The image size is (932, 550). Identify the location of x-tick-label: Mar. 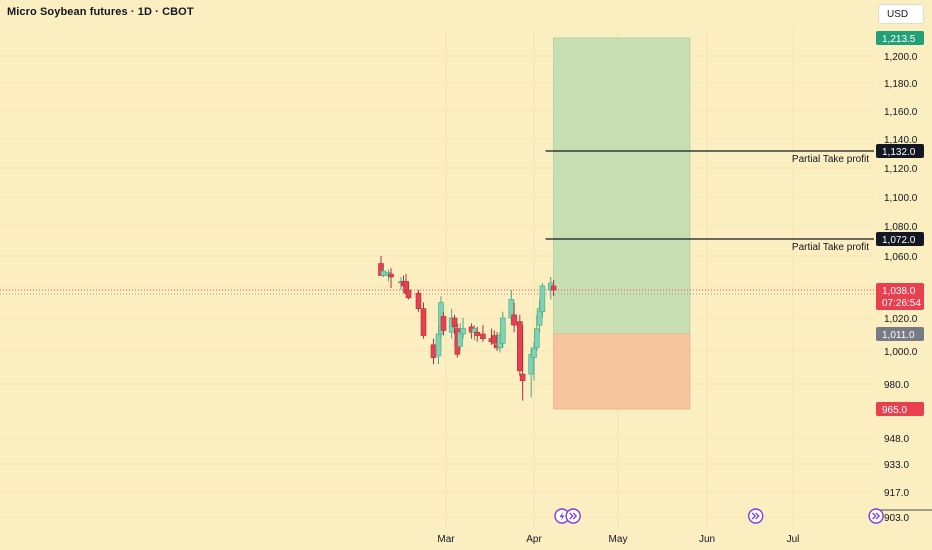
(446, 539).